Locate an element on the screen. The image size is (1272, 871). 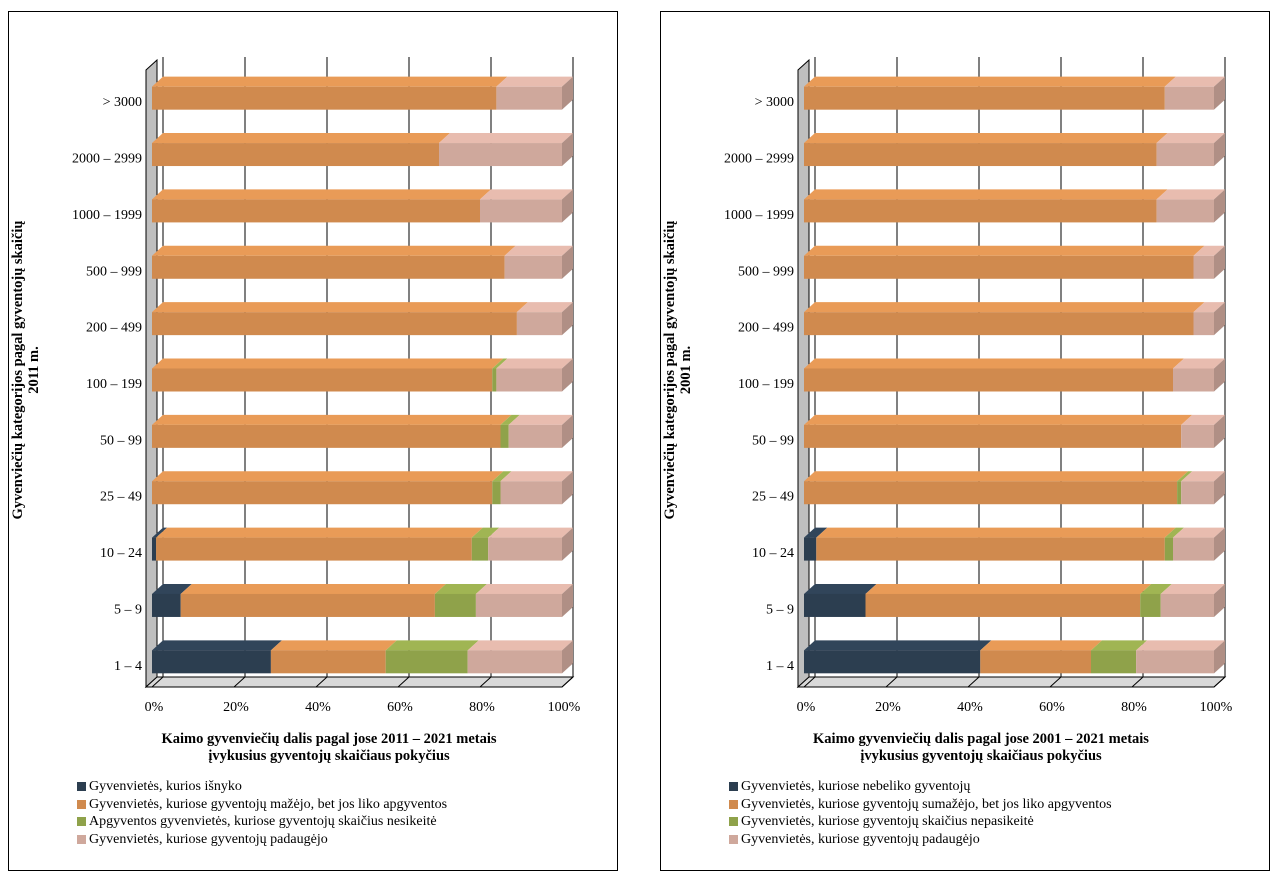
legend-label: Gyvenvietės, kurios išnyko is located at coordinates (165, 786).